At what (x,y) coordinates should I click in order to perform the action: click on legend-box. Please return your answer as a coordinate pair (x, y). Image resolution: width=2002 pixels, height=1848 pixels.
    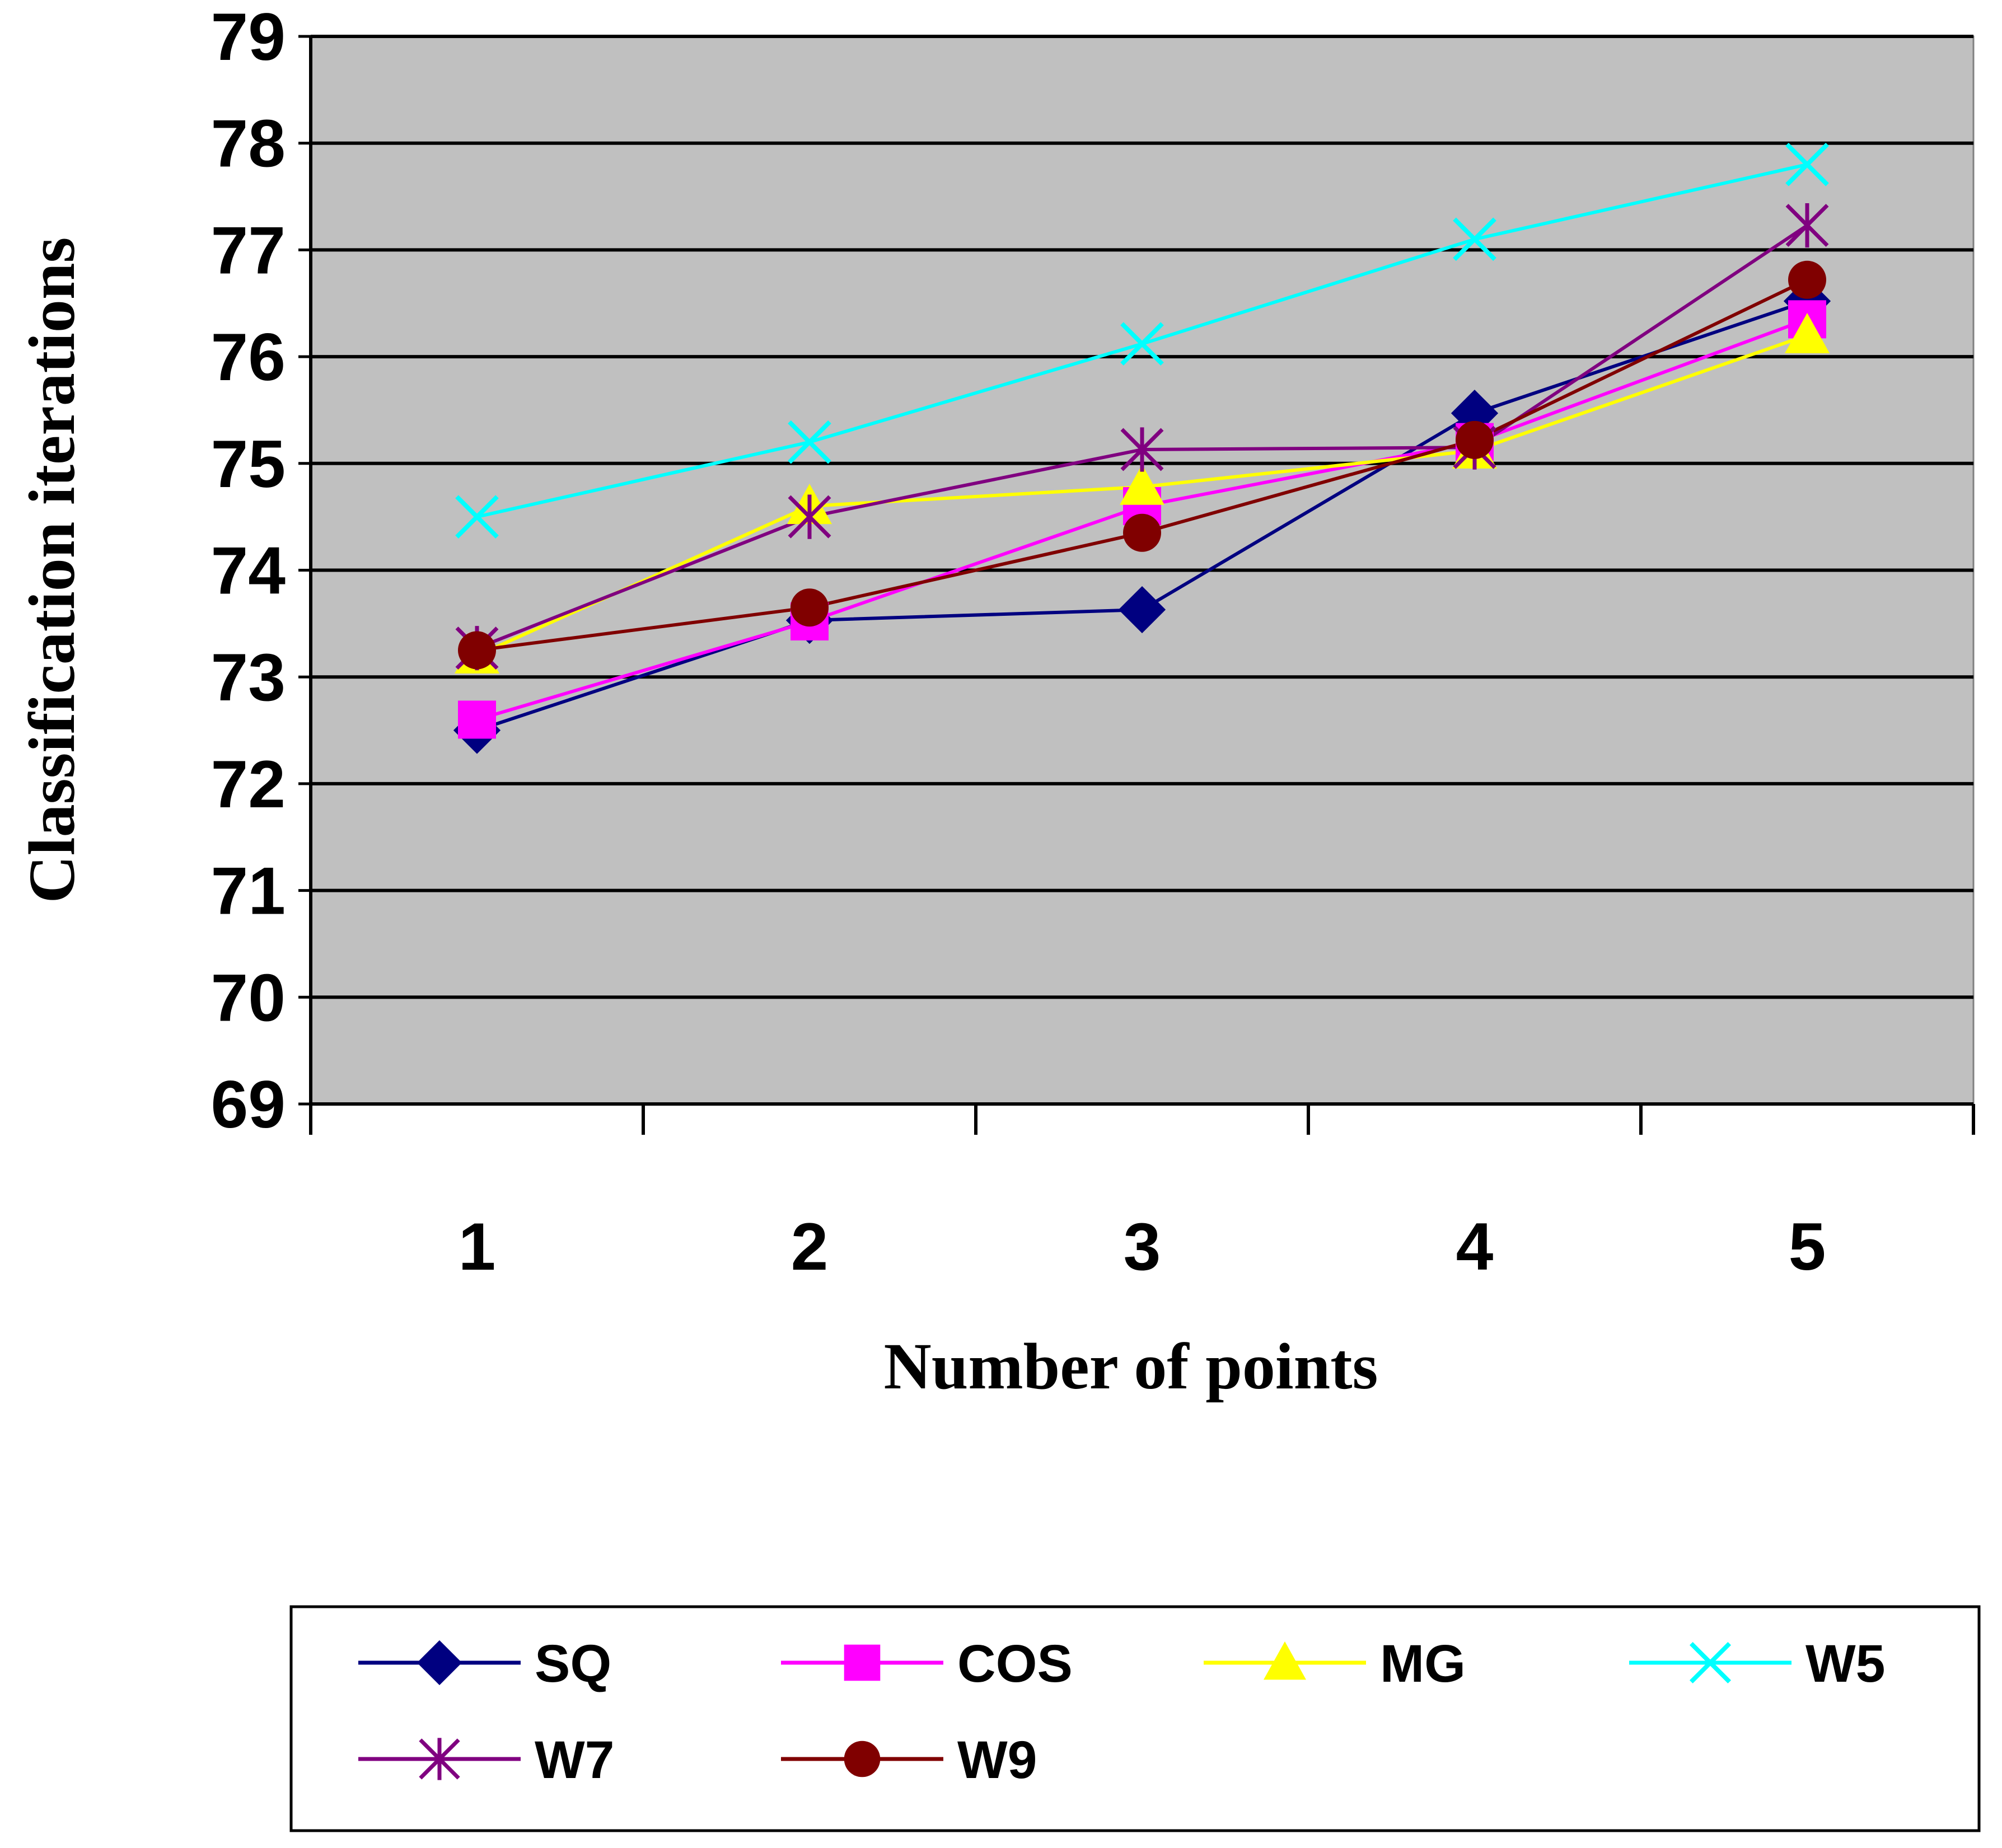
    Looking at the image, I should click on (1135, 1718).